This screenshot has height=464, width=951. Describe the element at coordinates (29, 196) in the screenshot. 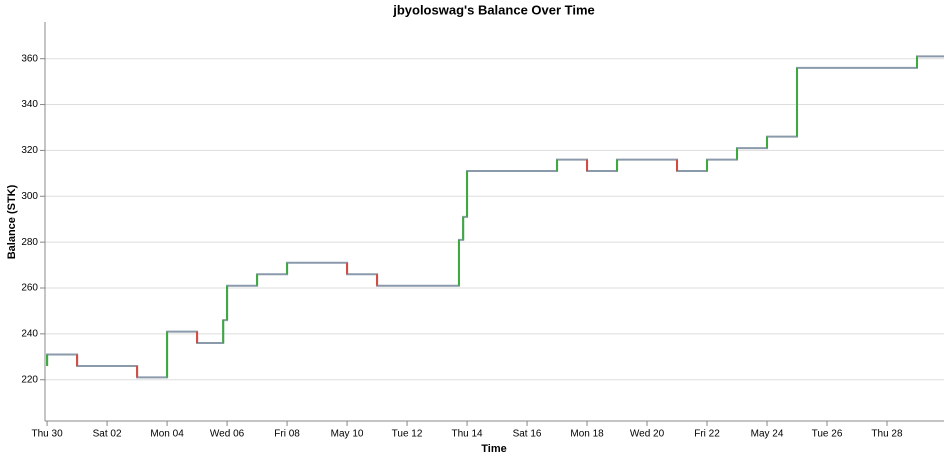

I see `y-tick-label: 300` at that location.